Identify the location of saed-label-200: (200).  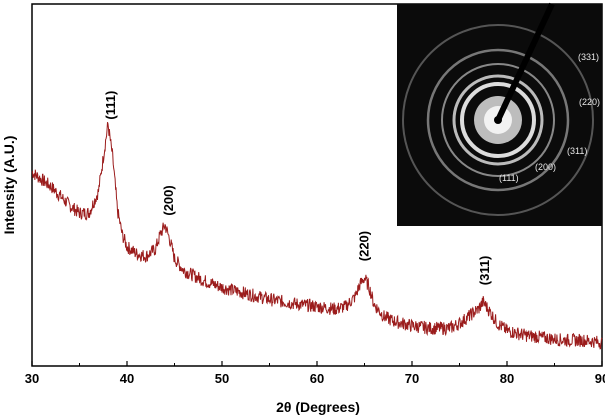
(545, 167).